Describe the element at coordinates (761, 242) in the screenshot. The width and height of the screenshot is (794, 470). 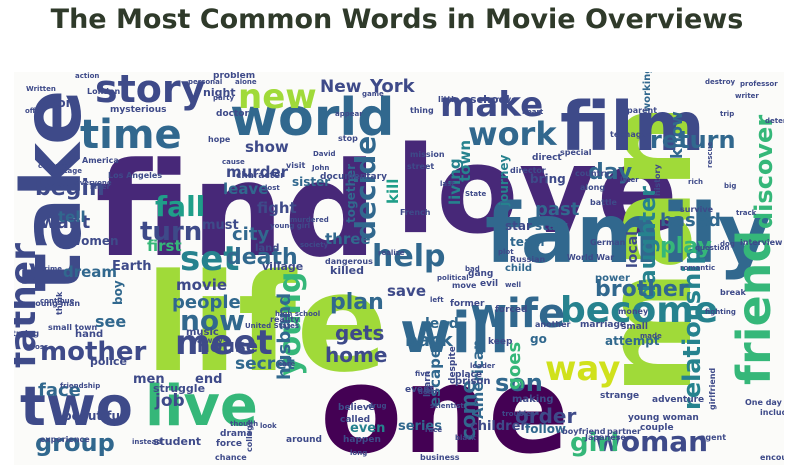
I see `word-interview: interview` at that location.